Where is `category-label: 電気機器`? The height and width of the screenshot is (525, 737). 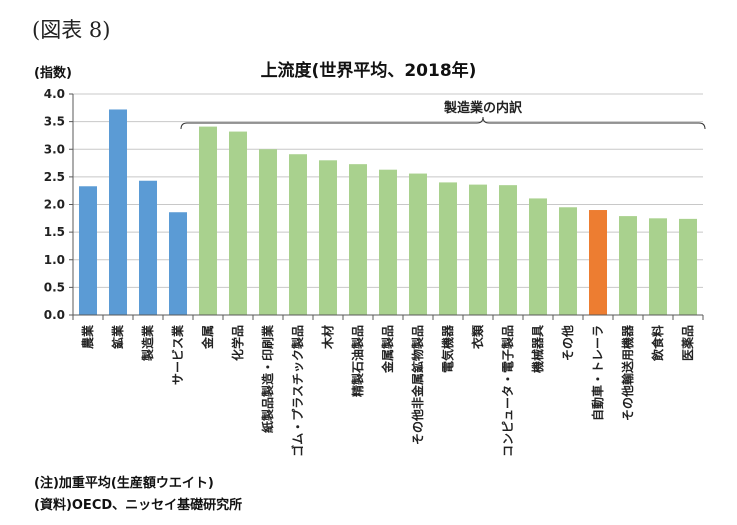 category-label: 電気機器 is located at coordinates (447, 348).